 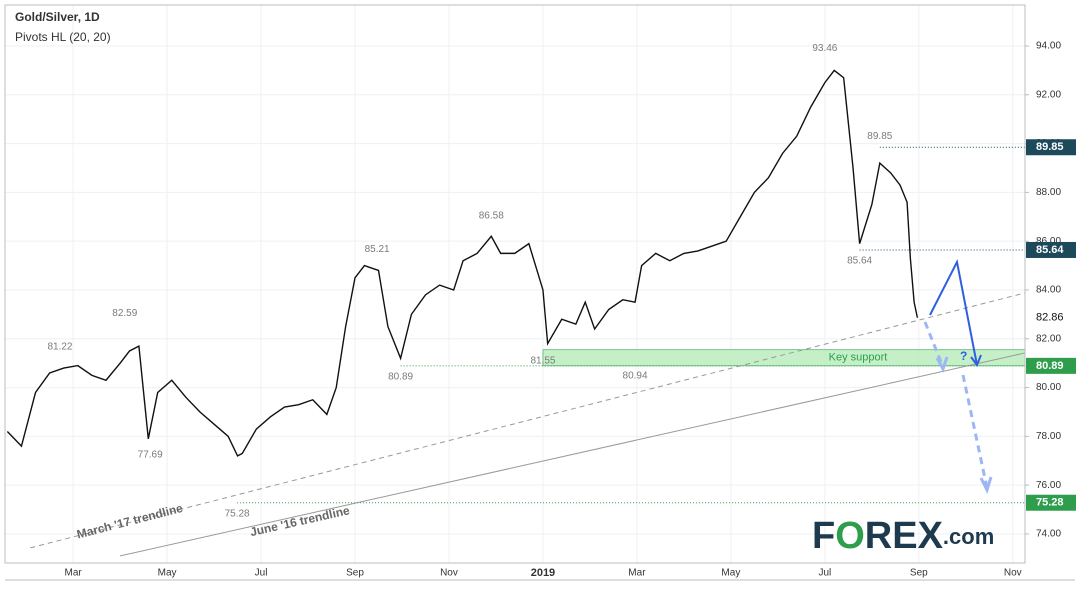 What do you see at coordinates (823, 536) in the screenshot?
I see `logo-part: F` at bounding box center [823, 536].